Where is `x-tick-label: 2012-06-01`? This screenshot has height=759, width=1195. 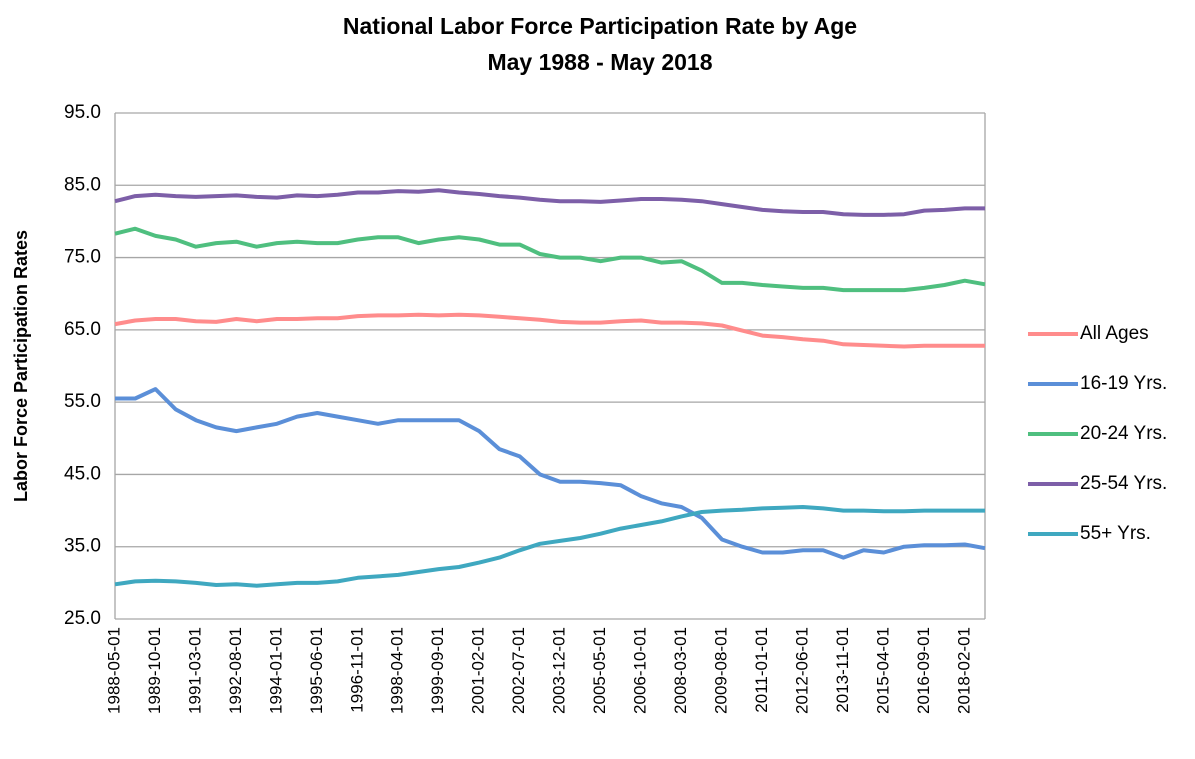
x-tick-label: 2012-06-01 is located at coordinates (801, 670).